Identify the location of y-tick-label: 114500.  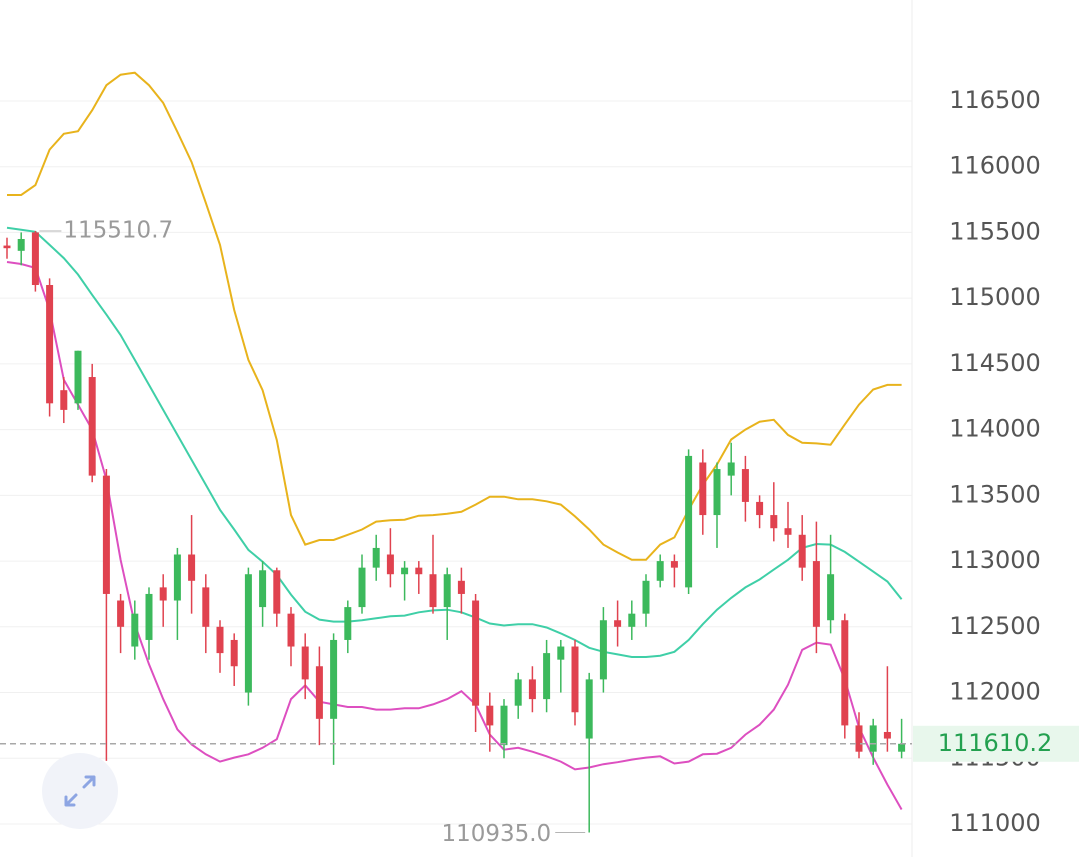
(995, 363).